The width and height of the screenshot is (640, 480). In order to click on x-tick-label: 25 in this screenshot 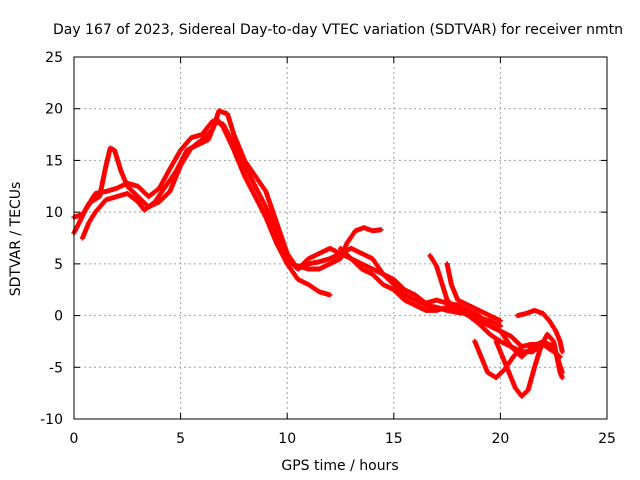, I will do `click(607, 439)`.